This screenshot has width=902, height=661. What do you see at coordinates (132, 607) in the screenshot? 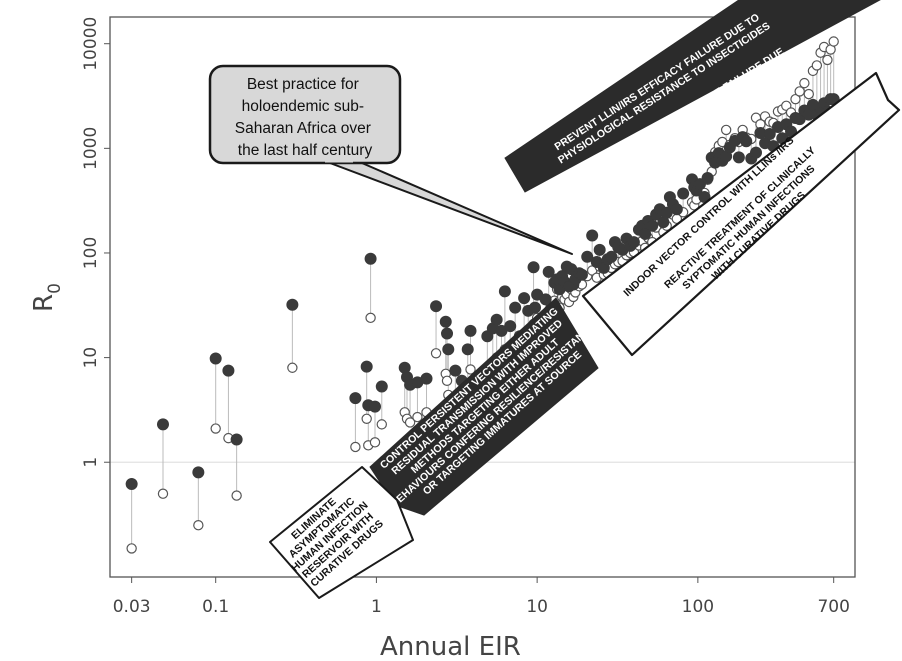
I see `x-tick-label: 0.03` at bounding box center [132, 607].